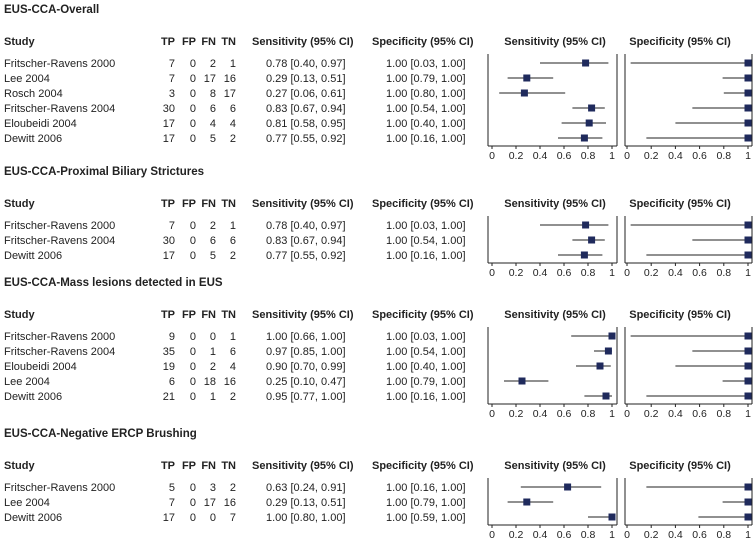 This screenshot has width=755, height=546. Describe the element at coordinates (169, 256) in the screenshot. I see `tp-value: 17` at that location.